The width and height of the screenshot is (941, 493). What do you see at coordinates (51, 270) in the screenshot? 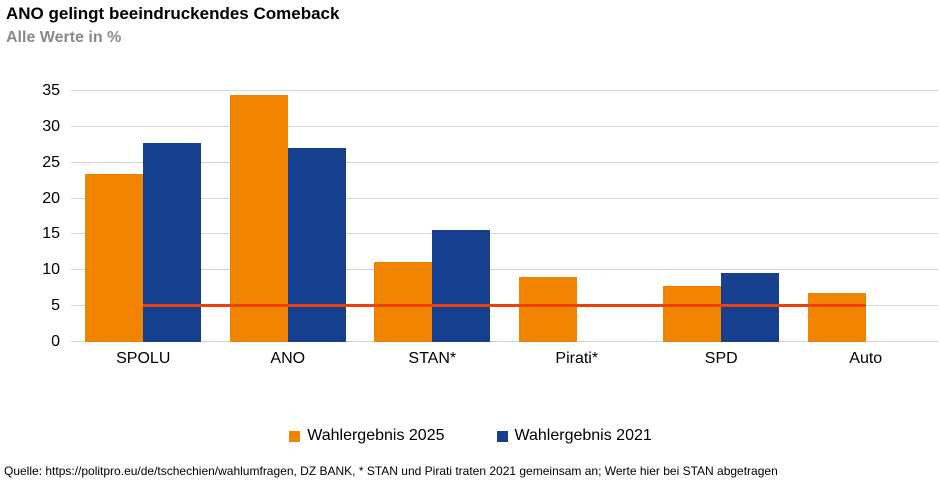
I see `y-axis-tick-label: 10` at bounding box center [51, 270].